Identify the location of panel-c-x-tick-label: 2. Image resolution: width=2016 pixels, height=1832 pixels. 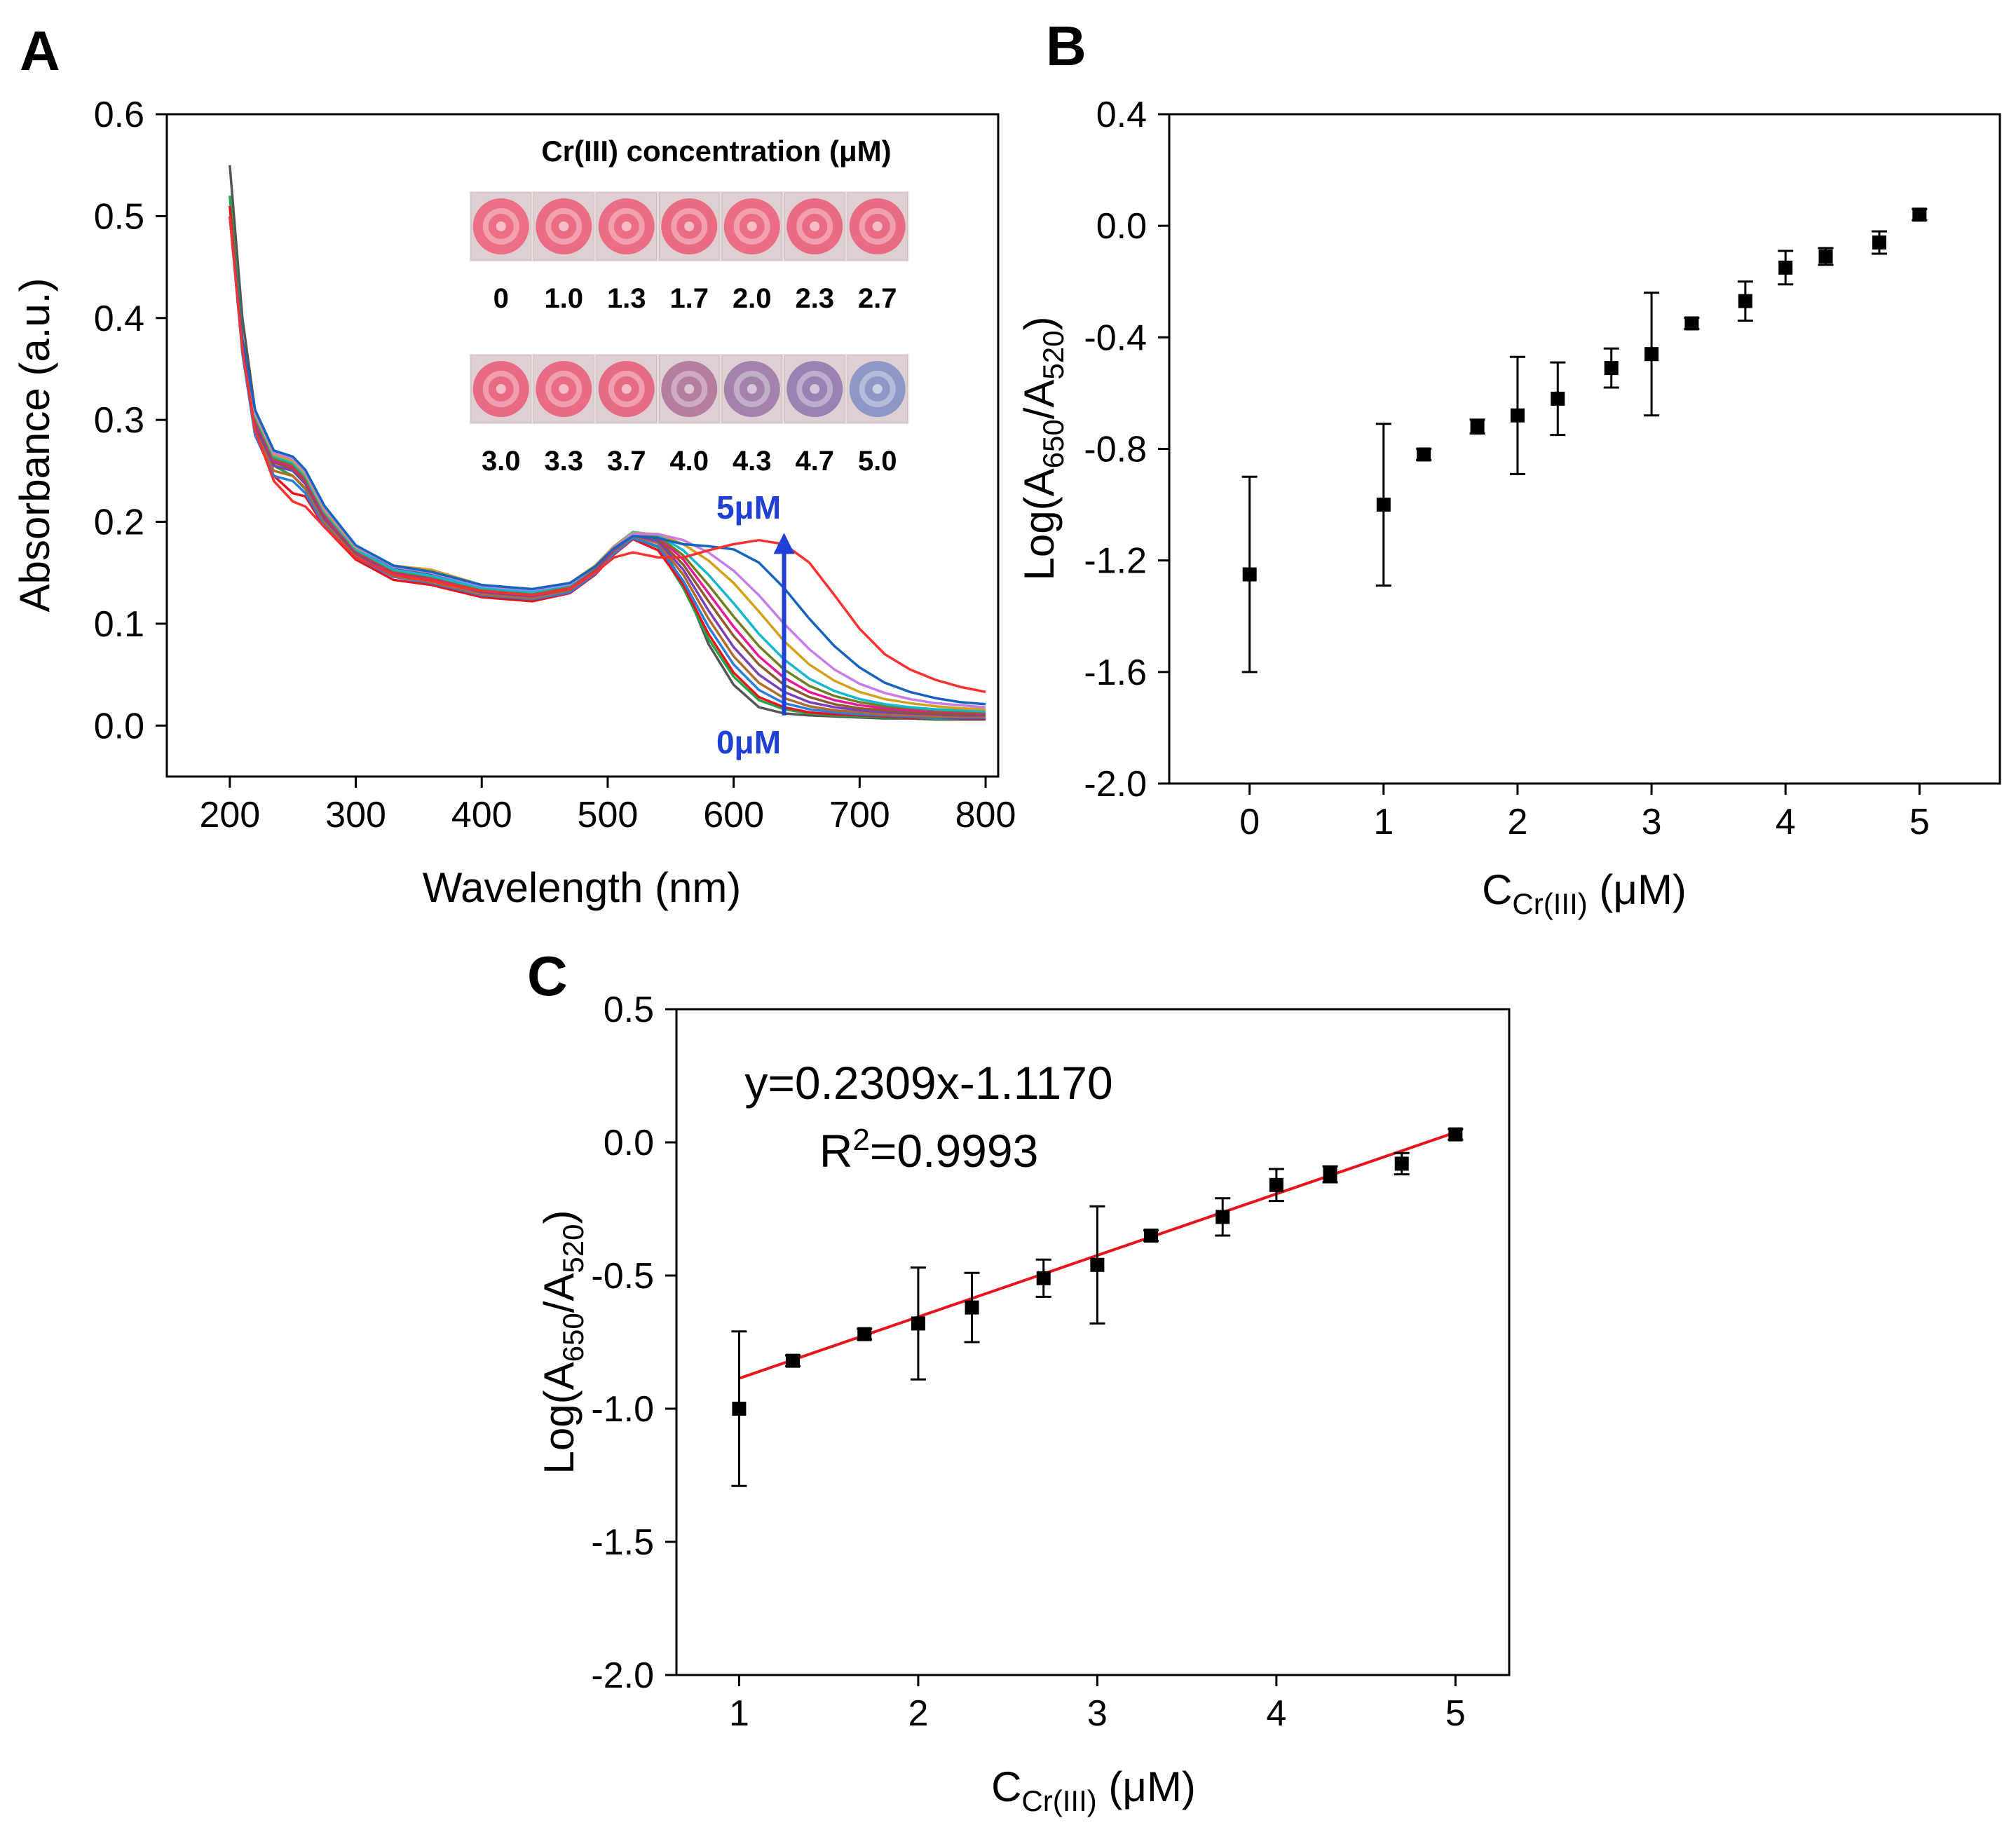
(918, 1713).